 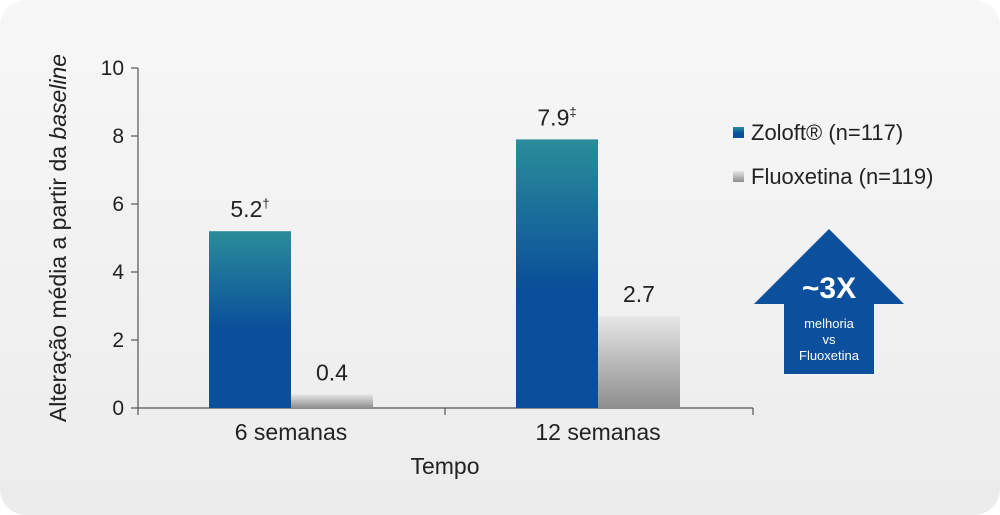 What do you see at coordinates (842, 176) in the screenshot?
I see `legend-label-fluoxetina: Fluoxetina (n=119)` at bounding box center [842, 176].